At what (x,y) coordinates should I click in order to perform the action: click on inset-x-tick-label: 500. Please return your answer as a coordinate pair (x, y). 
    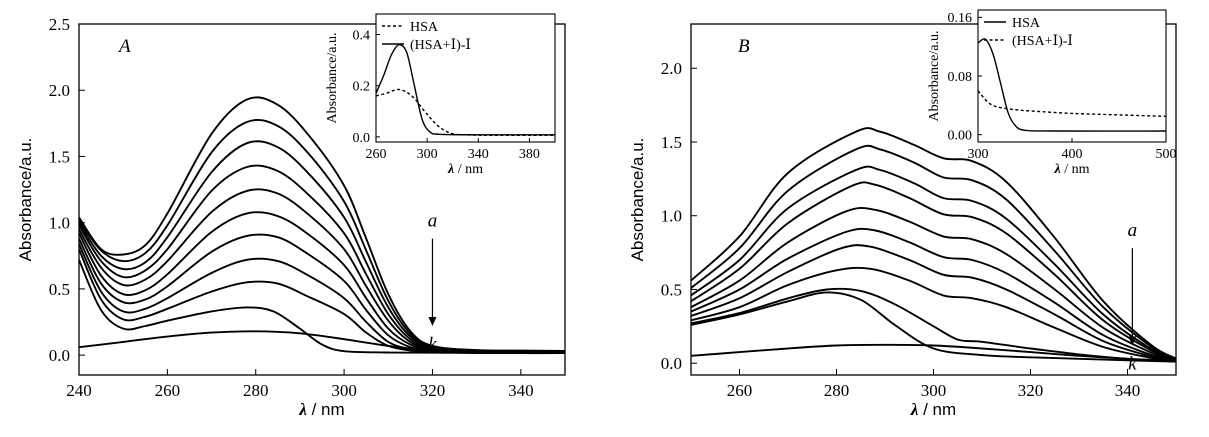
    Looking at the image, I should click on (1166, 154).